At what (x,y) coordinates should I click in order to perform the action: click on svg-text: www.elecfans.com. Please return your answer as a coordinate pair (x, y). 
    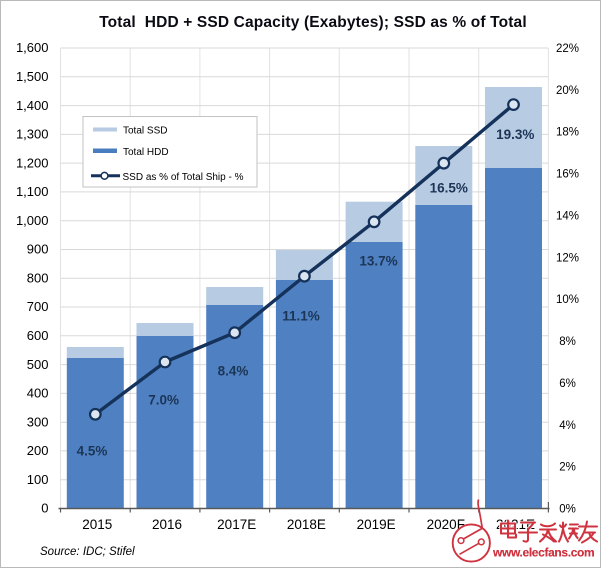
    Looking at the image, I should click on (543, 553).